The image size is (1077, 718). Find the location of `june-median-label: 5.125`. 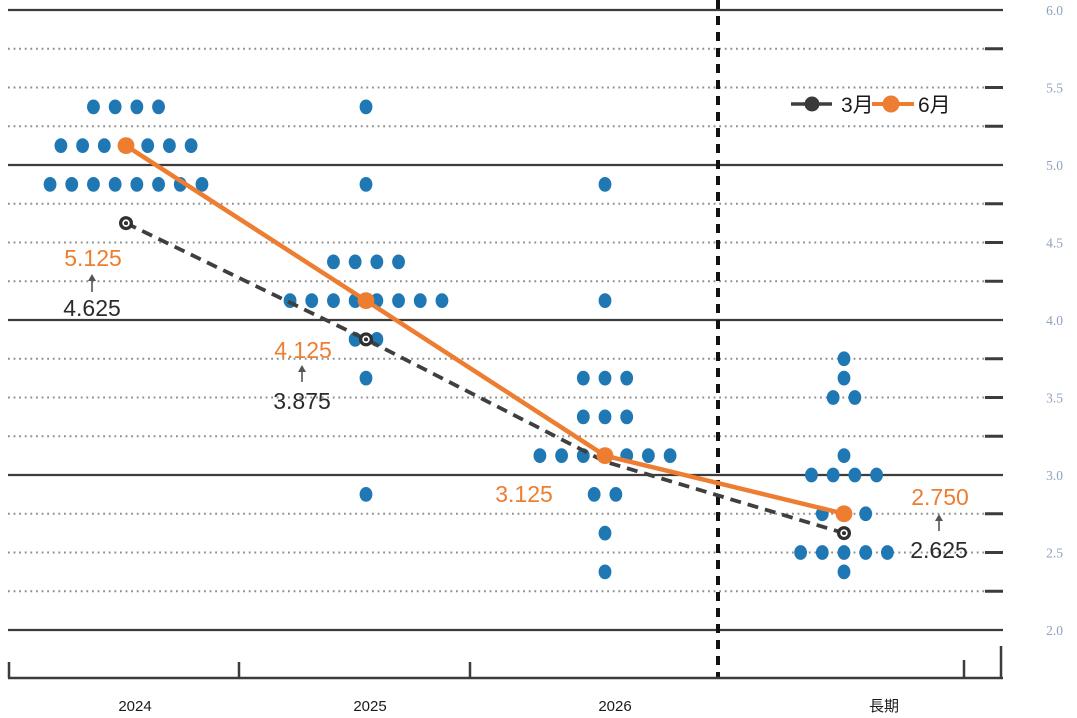

june-median-label: 5.125 is located at coordinates (93, 258).